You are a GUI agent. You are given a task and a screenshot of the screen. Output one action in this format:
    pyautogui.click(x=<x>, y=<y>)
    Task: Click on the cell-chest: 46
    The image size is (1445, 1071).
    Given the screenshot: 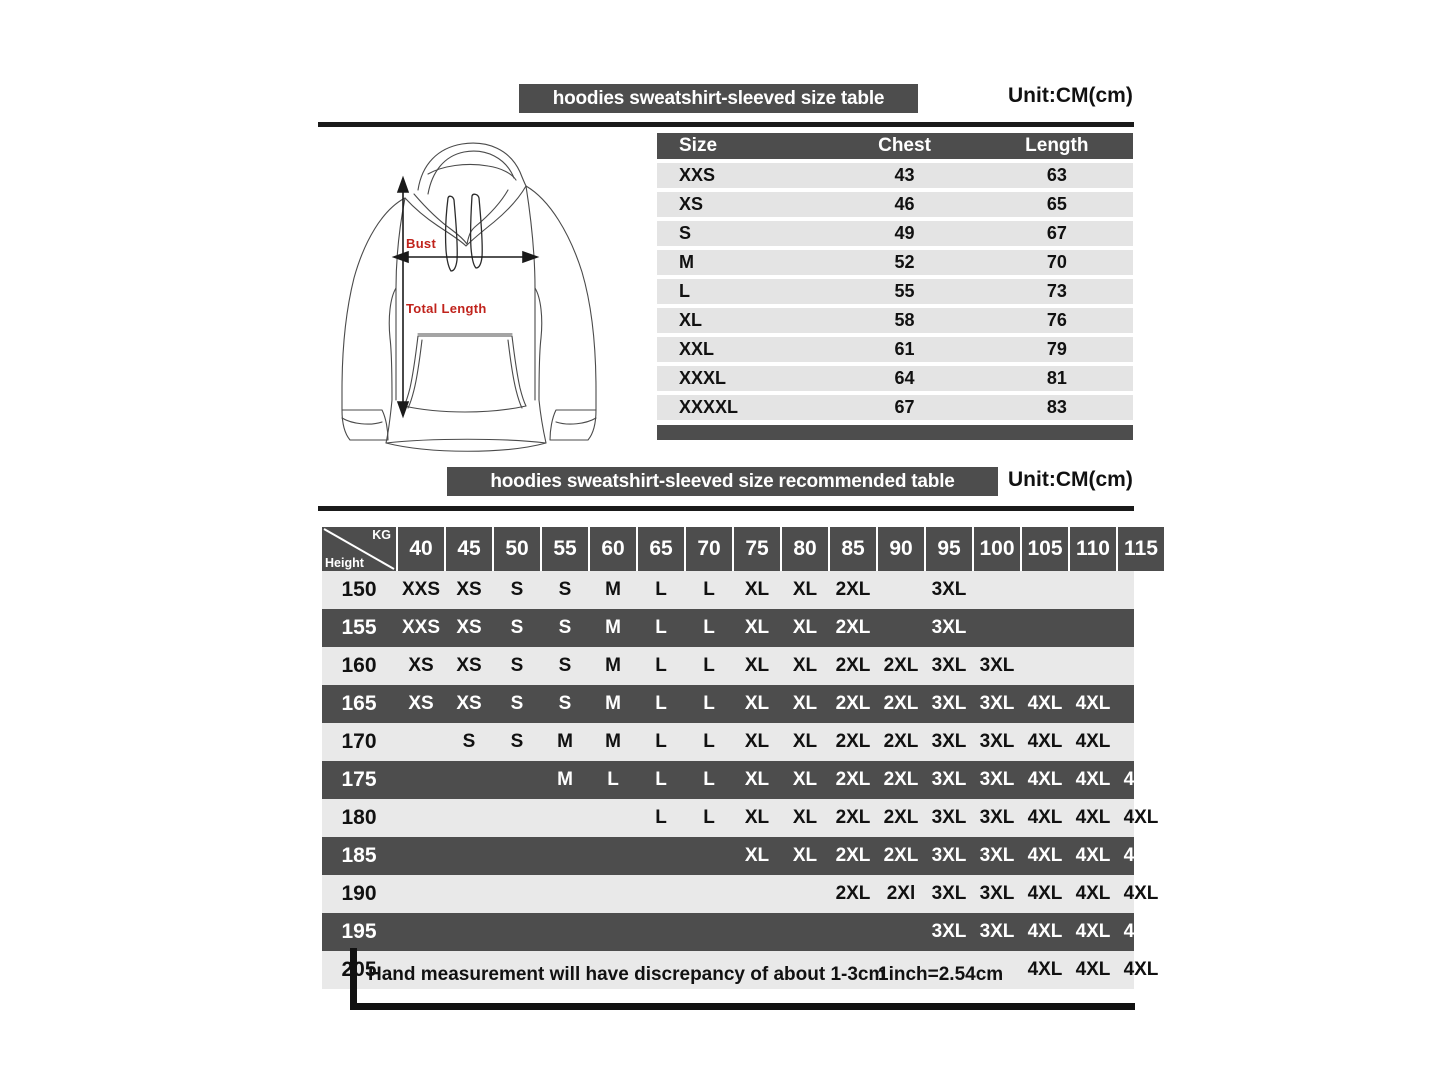 What is the action you would take?
    pyautogui.click(x=904, y=204)
    